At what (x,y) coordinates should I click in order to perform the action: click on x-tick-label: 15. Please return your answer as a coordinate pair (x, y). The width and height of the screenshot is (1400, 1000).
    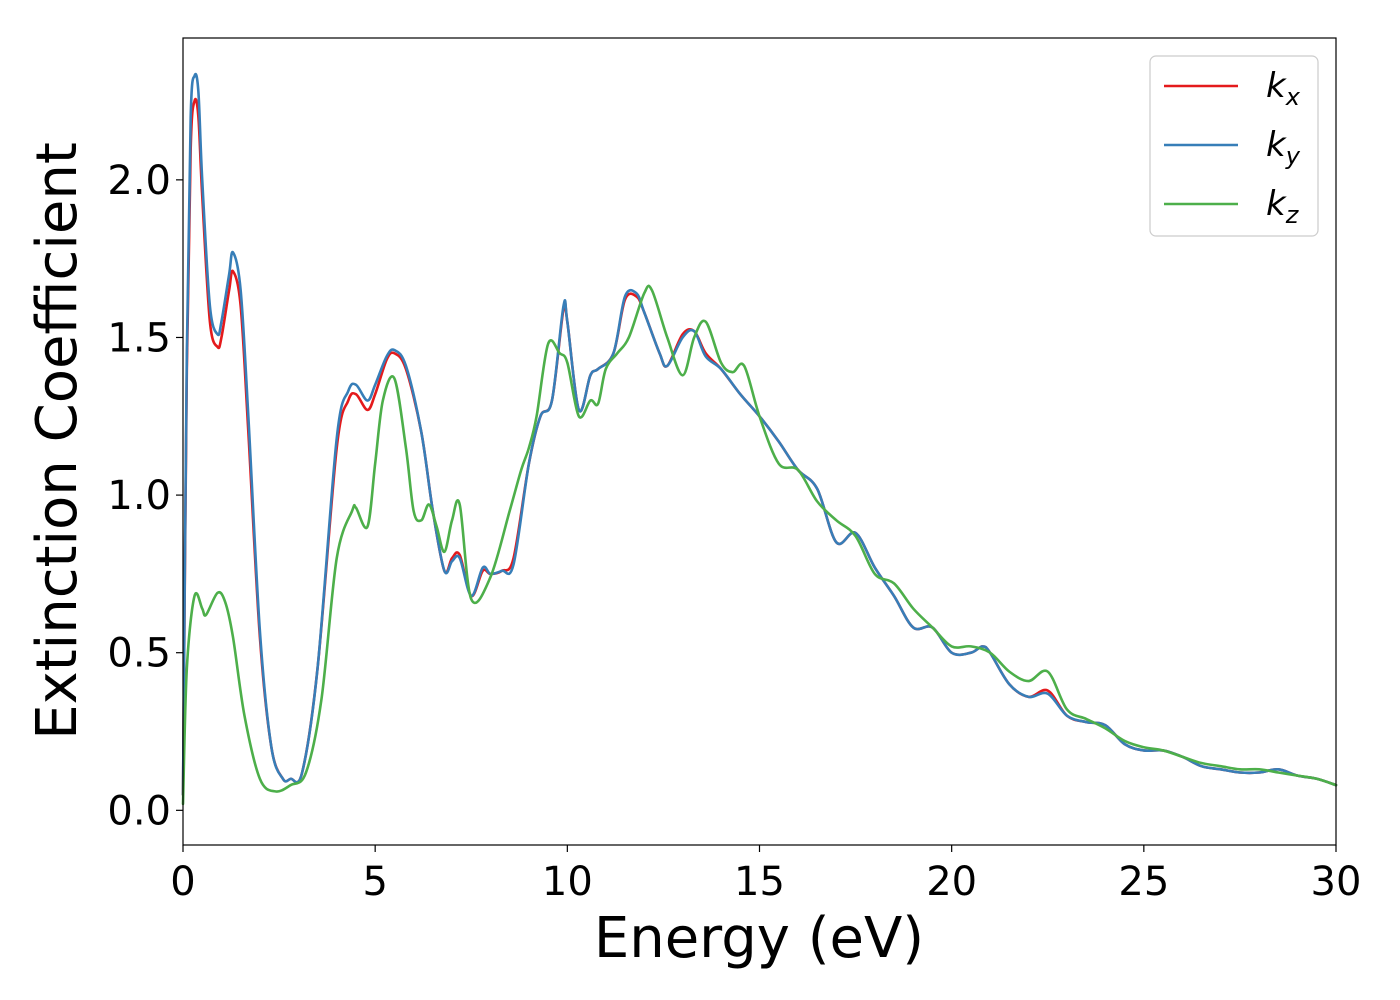
    Looking at the image, I should click on (759, 882).